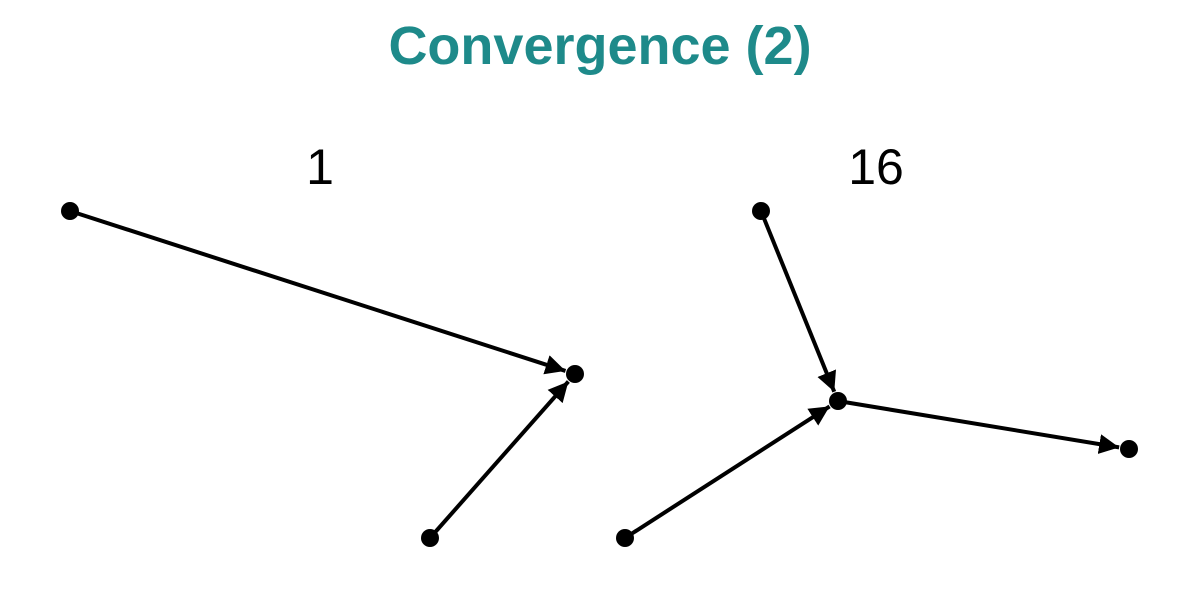  What do you see at coordinates (430, 538) in the screenshot?
I see `node-1-b` at bounding box center [430, 538].